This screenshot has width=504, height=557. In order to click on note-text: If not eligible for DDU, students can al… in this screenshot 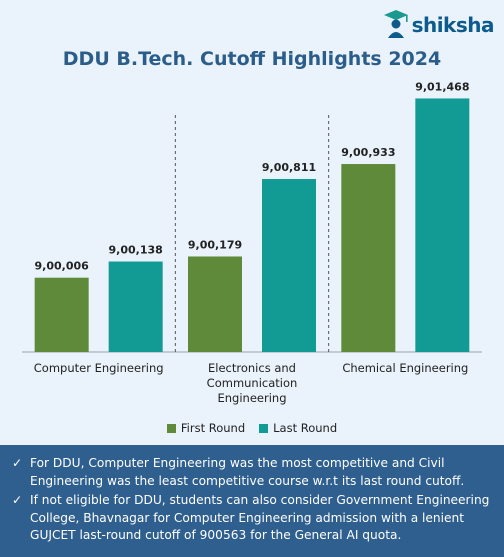, I will do `click(260, 517)`.